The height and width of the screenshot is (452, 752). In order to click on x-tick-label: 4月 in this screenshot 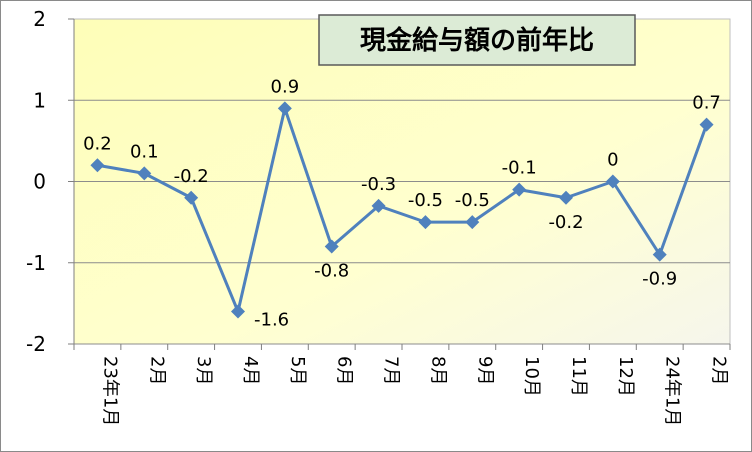, I will do `click(250, 370)`.